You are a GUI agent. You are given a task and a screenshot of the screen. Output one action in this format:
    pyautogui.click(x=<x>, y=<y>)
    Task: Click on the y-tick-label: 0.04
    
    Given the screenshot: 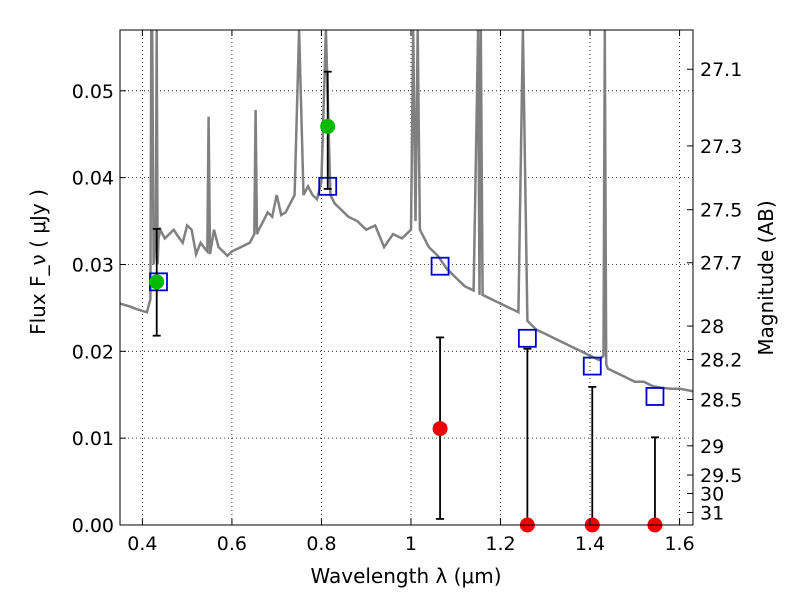 What is the action you would take?
    pyautogui.click(x=93, y=179)
    